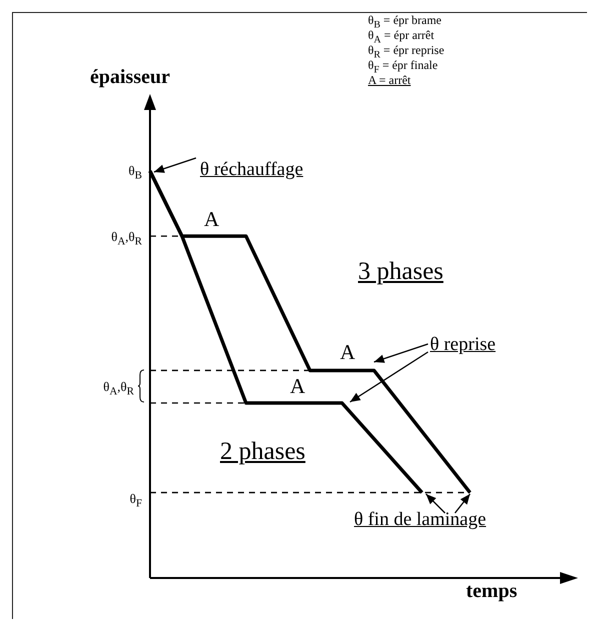 This screenshot has height=630, width=597. Describe the element at coordinates (405, 21) in the screenshot. I see `text: θ$_{B}$ = épr brame` at that location.